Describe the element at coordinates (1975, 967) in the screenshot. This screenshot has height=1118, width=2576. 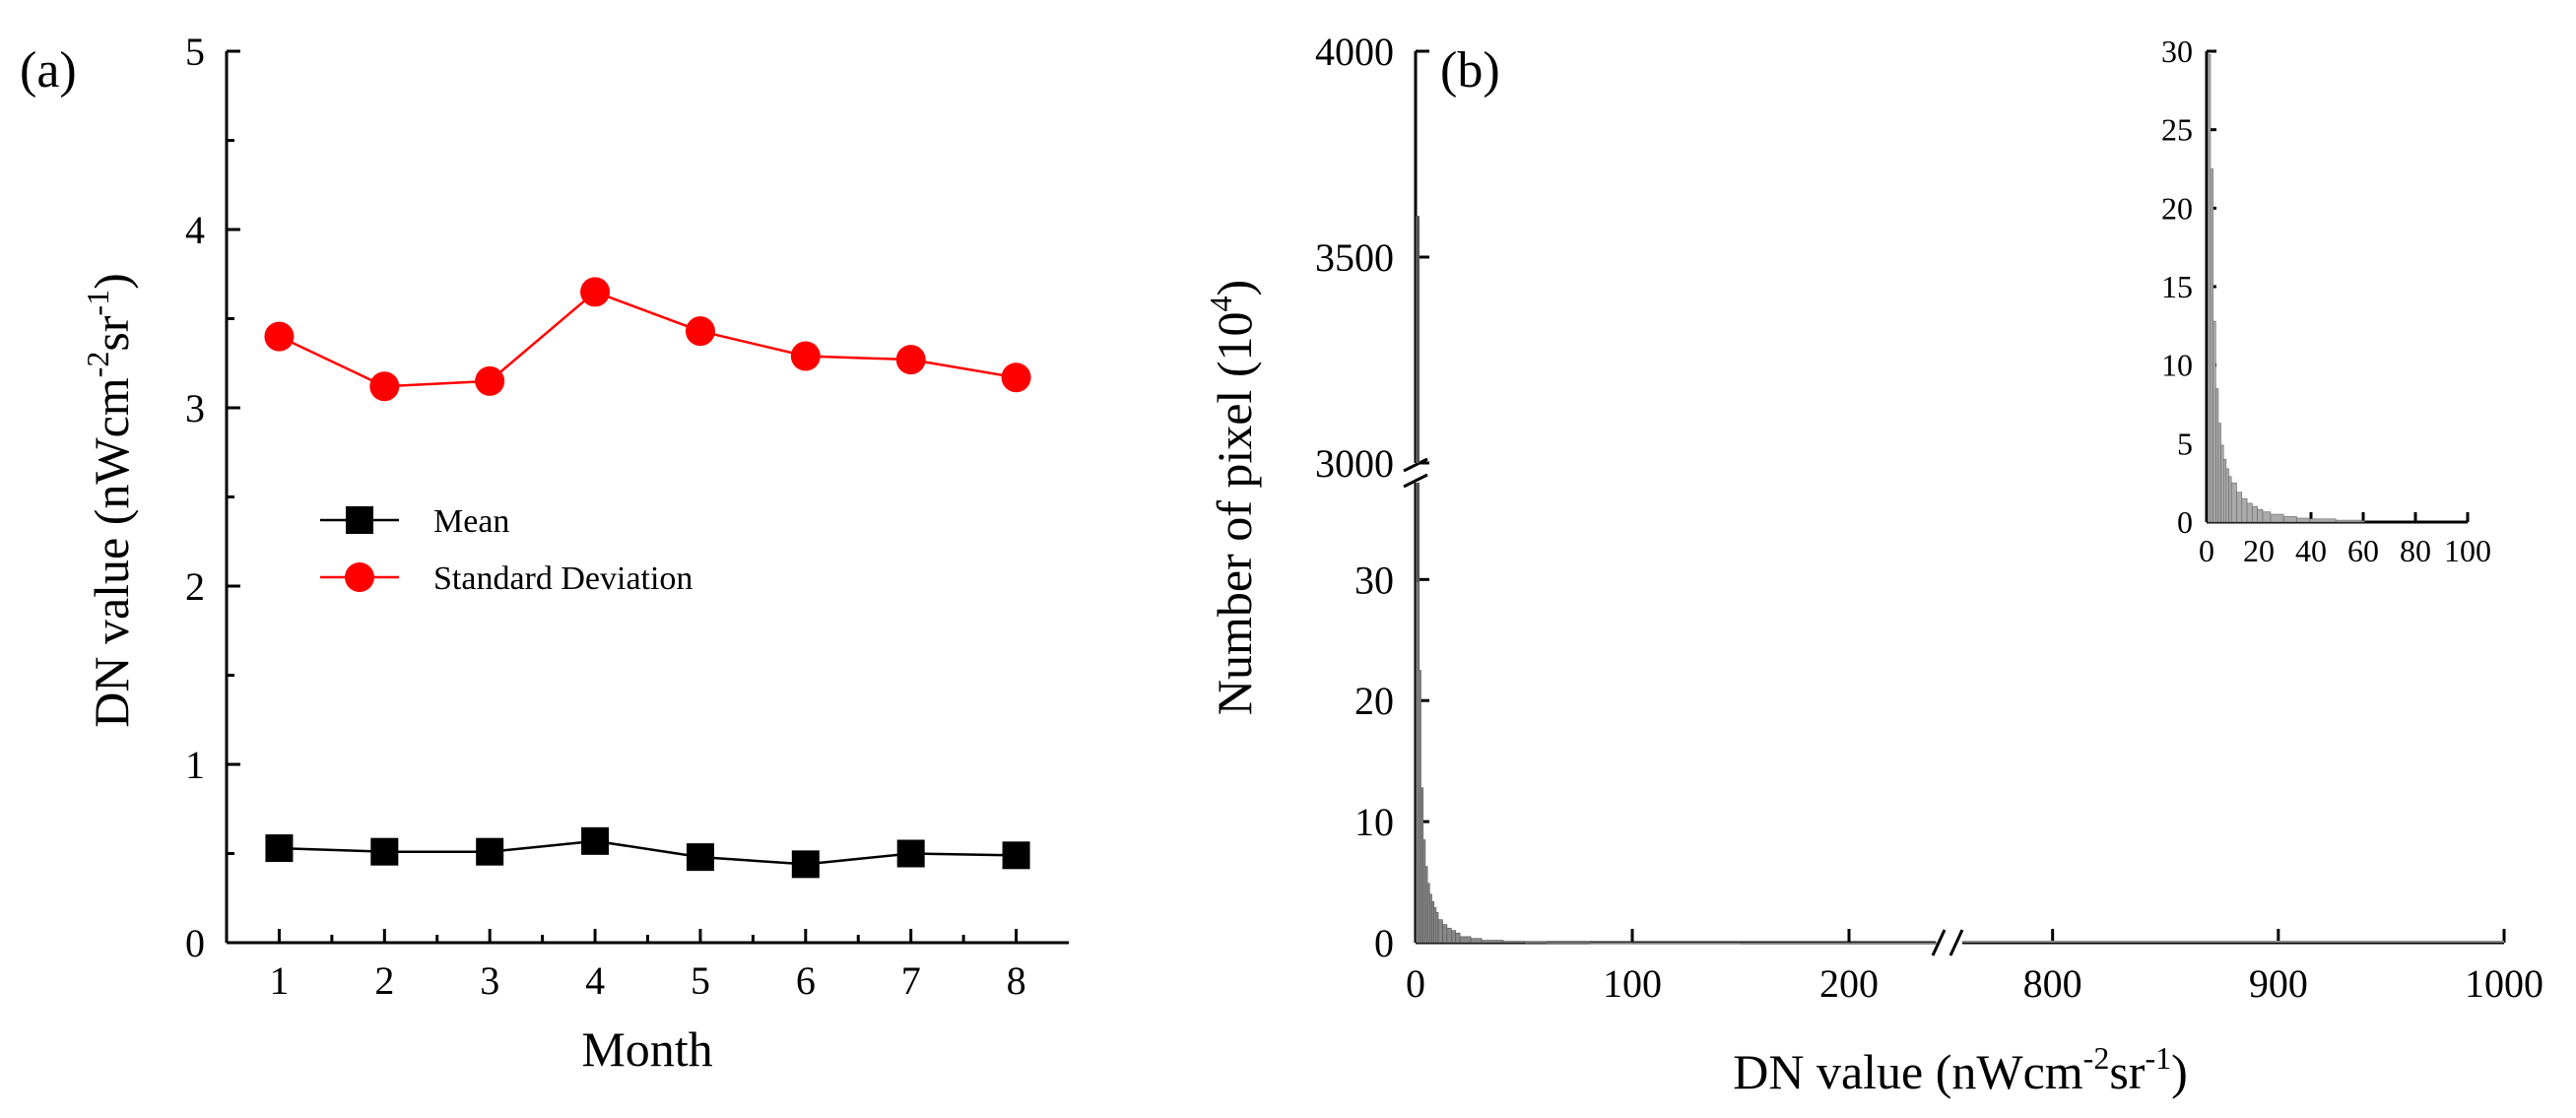
I see `panel-b-x-ticks: 0 100 200 800 900 1000` at that location.